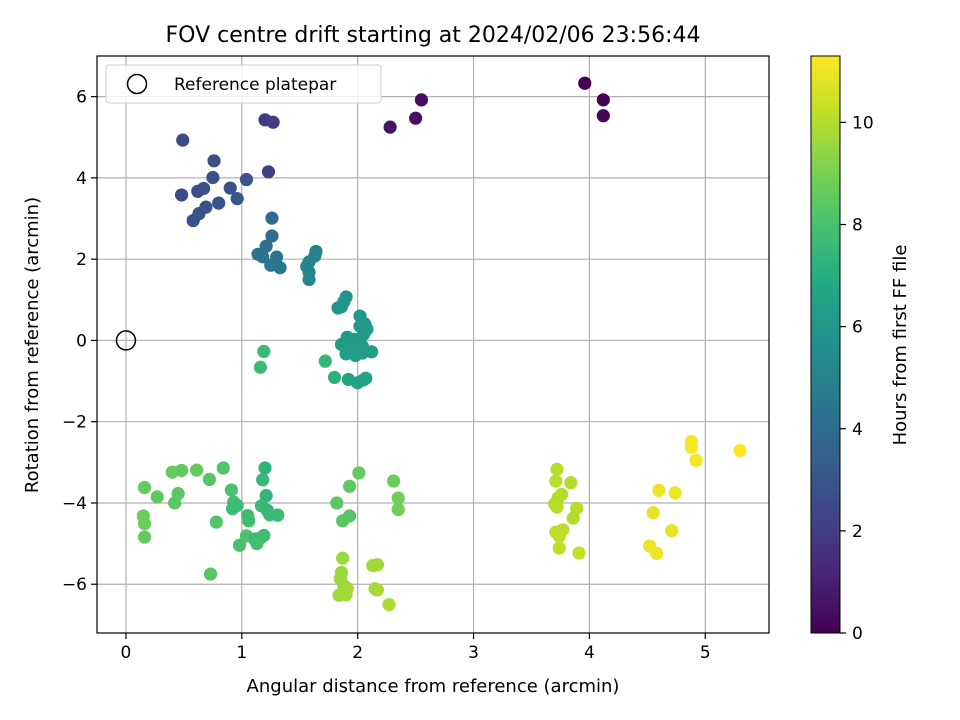 The height and width of the screenshot is (720, 960). I want to click on y-axis-ticks: −6 −4 −2 0 2 4 6, so click(79, 341).